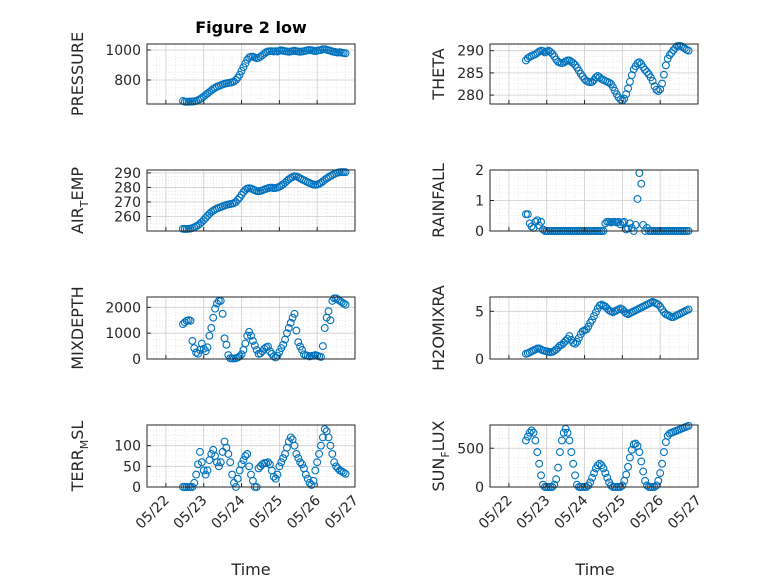 This screenshot has height=583, width=778. Describe the element at coordinates (479, 312) in the screenshot. I see `y-tick-label: 5` at that location.